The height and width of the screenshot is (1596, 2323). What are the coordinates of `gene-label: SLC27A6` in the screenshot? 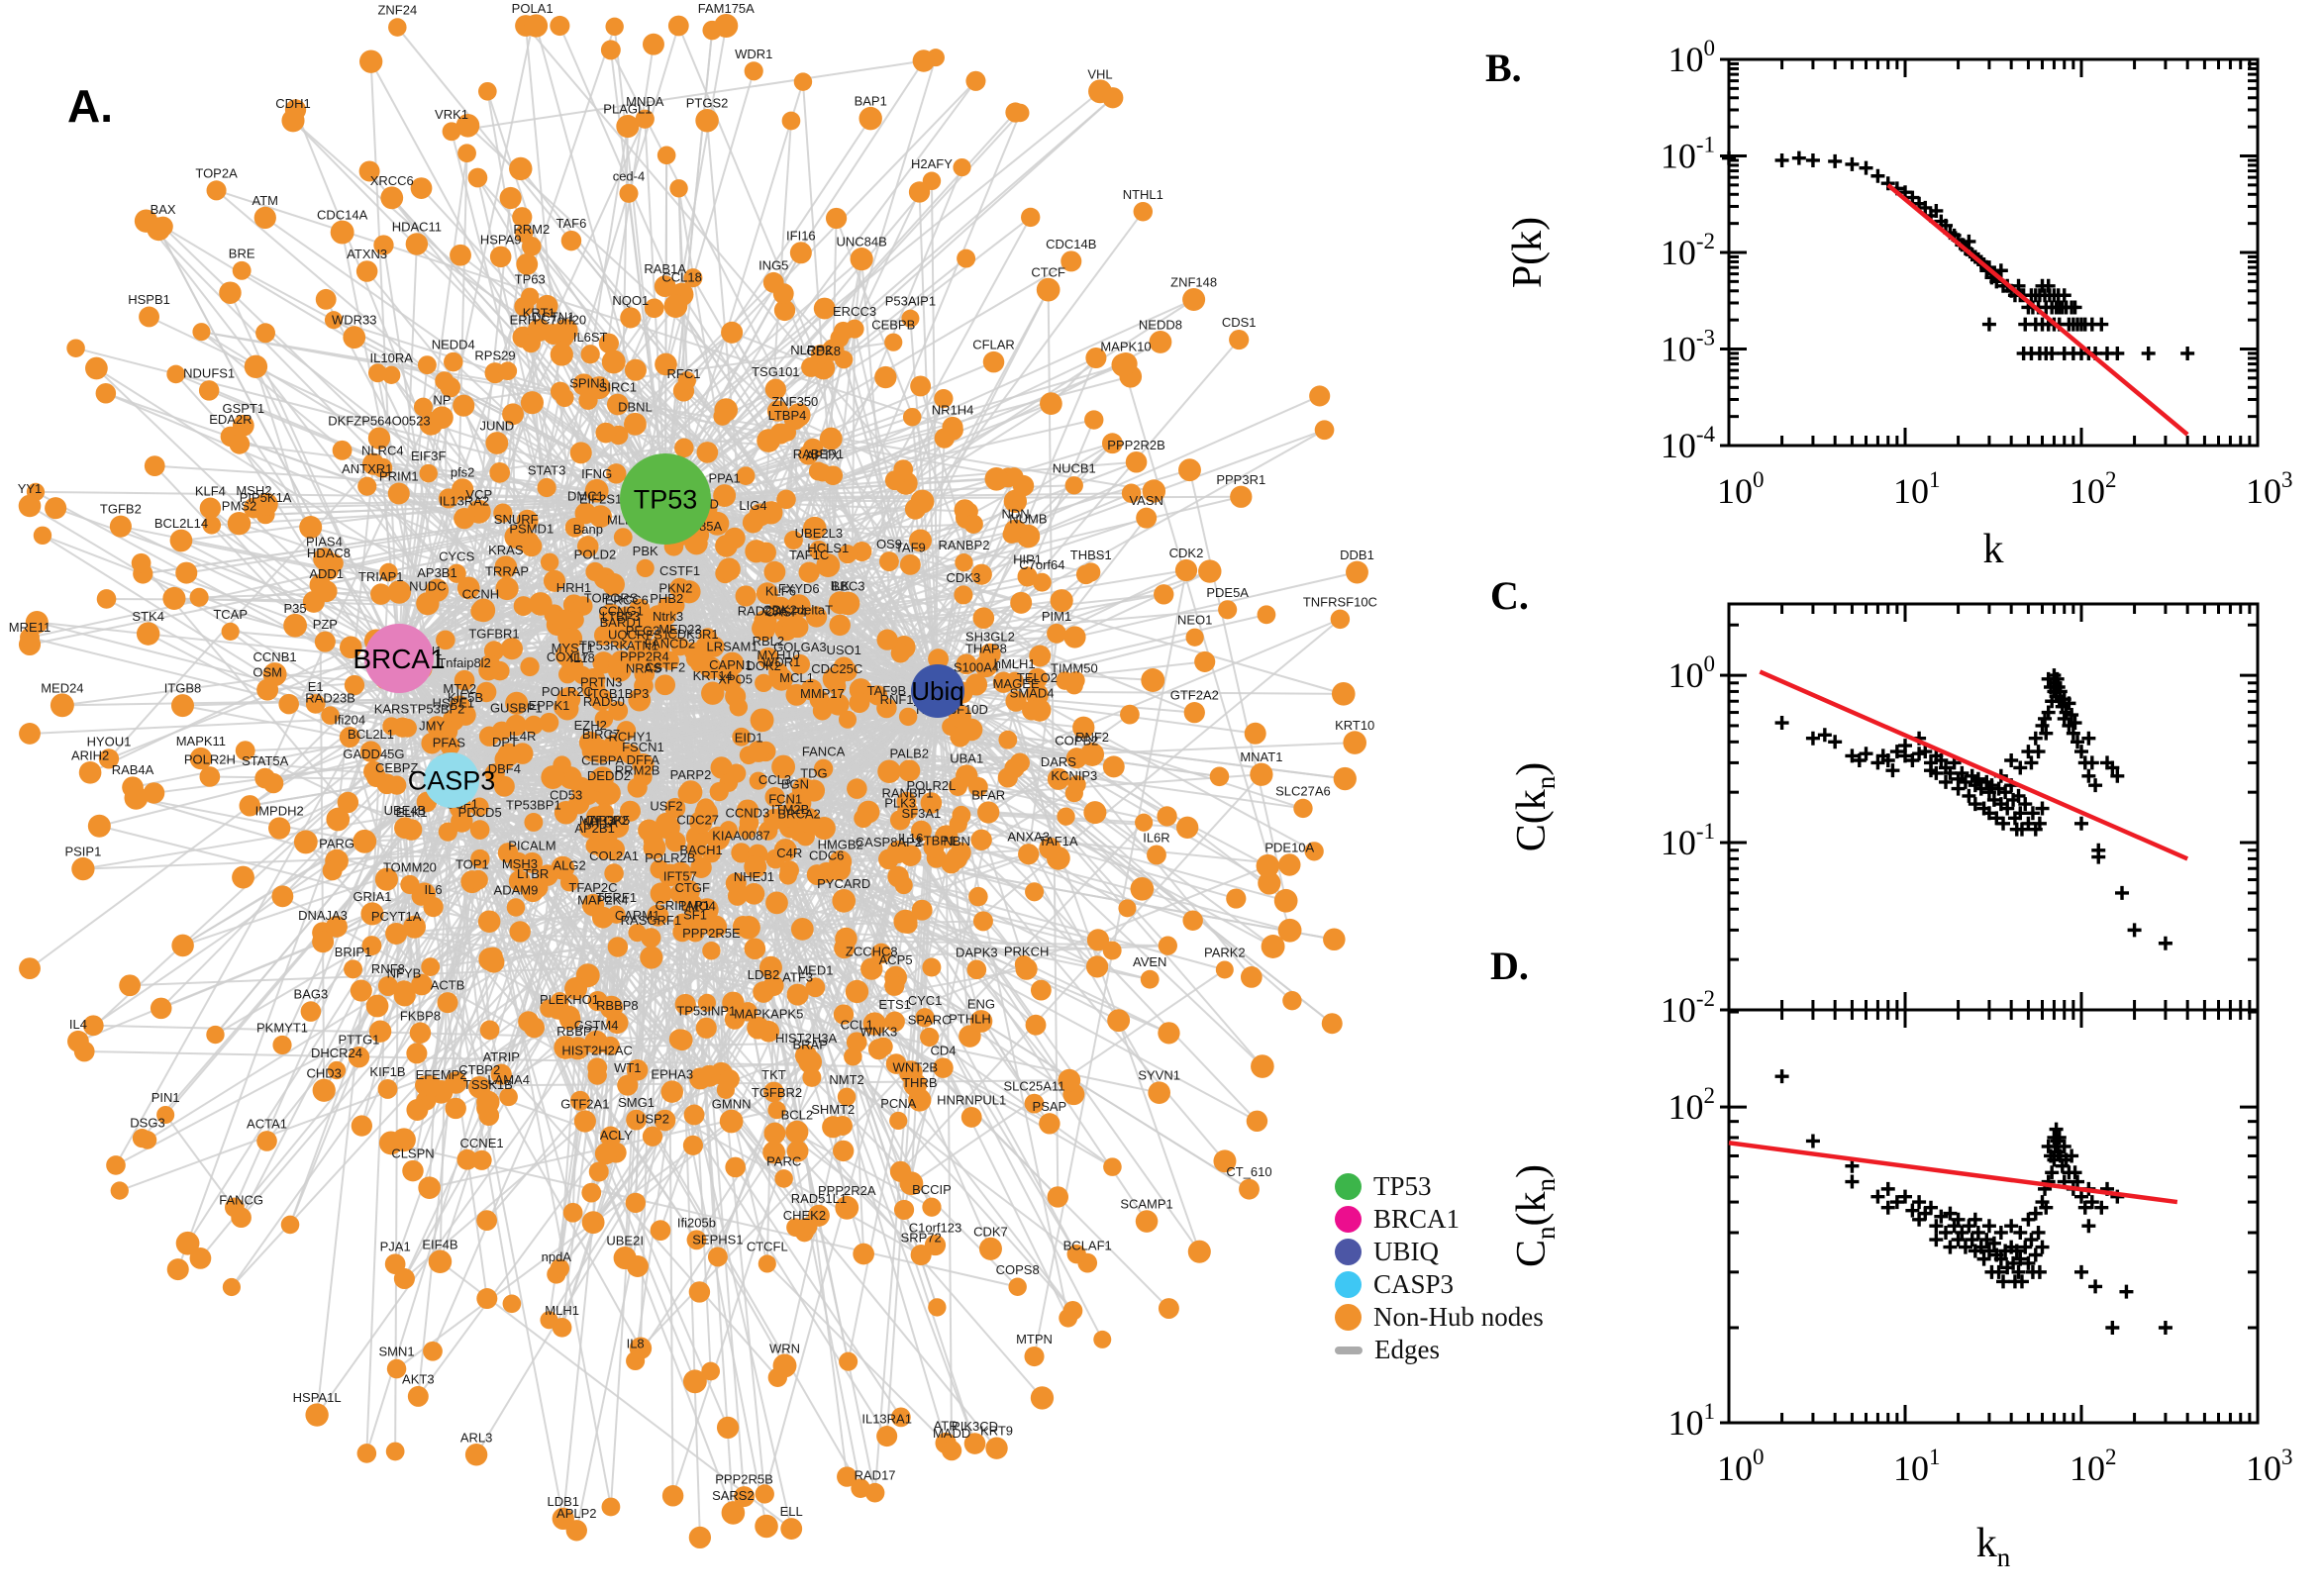 It's located at (1303, 790).